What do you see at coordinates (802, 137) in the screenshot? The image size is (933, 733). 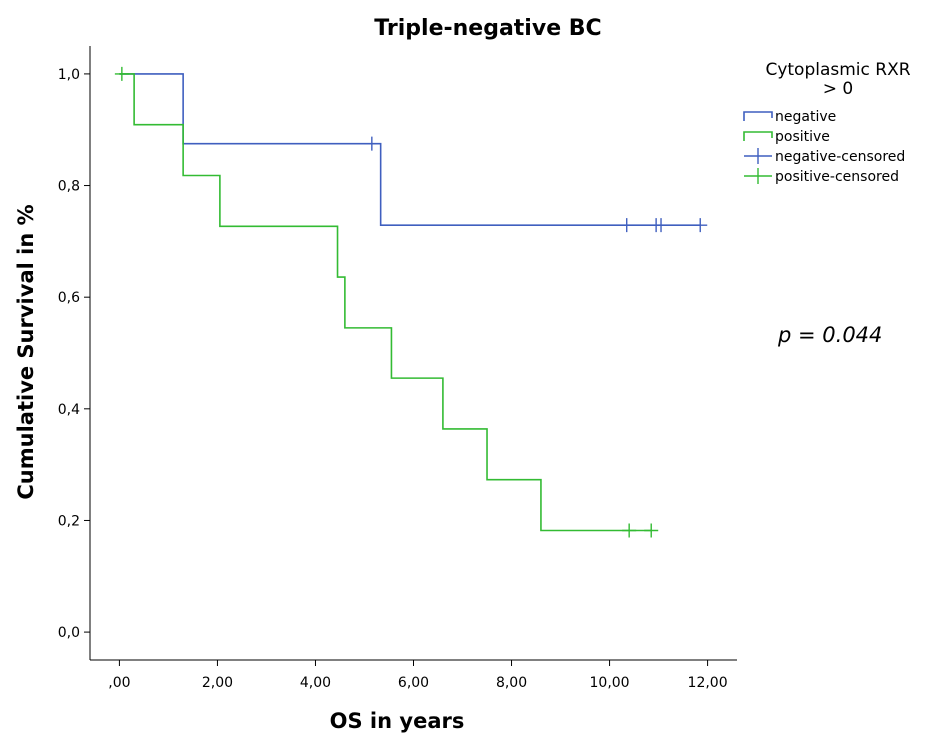 I see `legend-label-positive: positive` at bounding box center [802, 137].